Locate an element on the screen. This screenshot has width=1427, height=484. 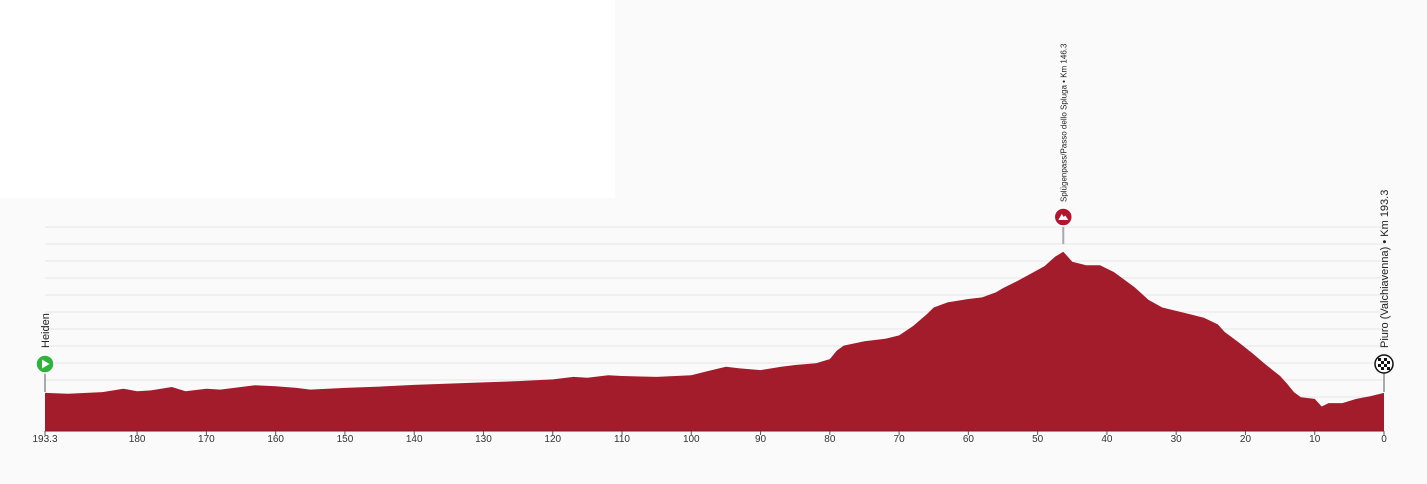
x-tick-label: 193.3 is located at coordinates (44, 439).